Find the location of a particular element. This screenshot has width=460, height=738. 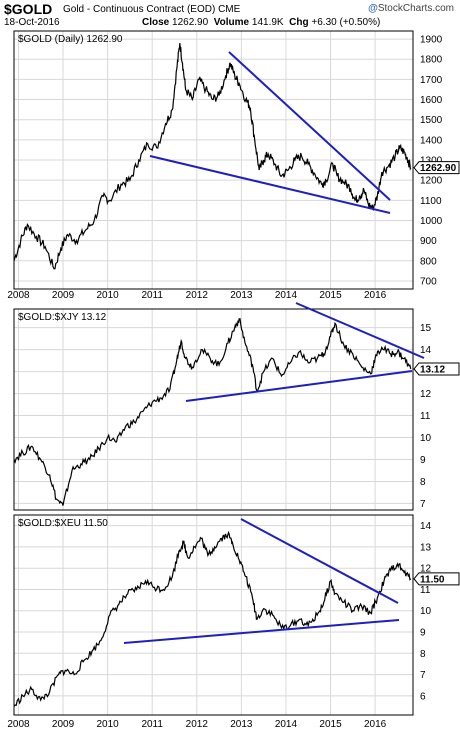

y-tick-label: 1800 is located at coordinates (431, 60).